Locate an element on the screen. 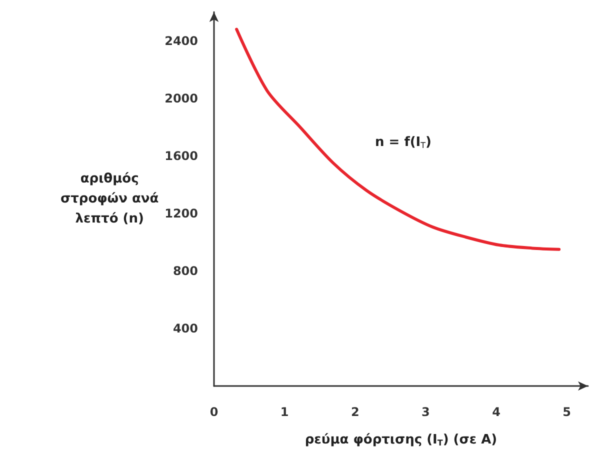  x-tick-label: 1 is located at coordinates (284, 412).